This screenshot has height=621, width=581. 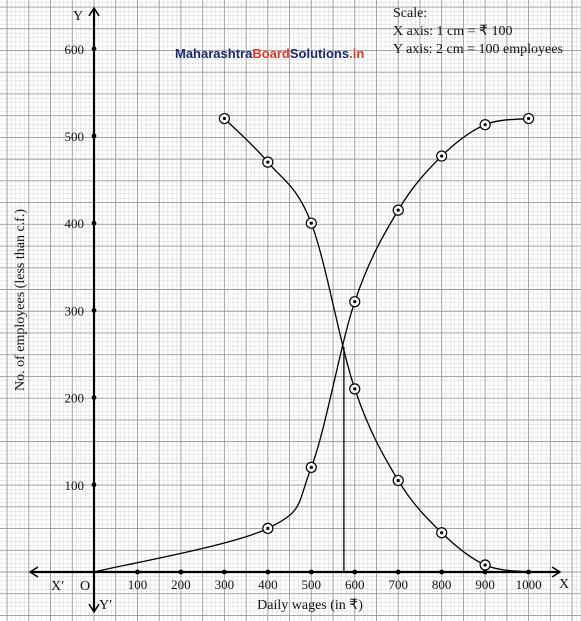 I want to click on brand-part-2: Board, so click(x=271, y=53).